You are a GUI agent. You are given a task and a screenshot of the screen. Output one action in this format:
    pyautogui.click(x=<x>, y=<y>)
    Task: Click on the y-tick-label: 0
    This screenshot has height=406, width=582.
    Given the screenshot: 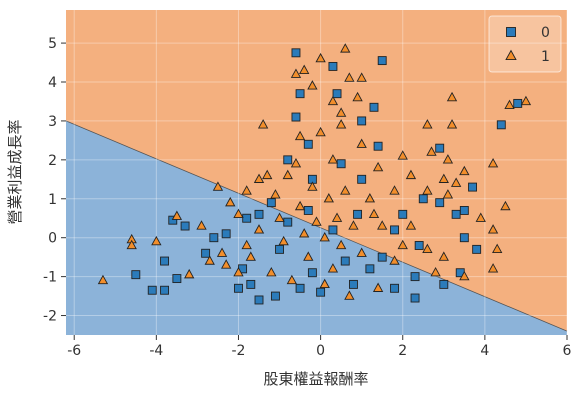 What is the action you would take?
    pyautogui.click(x=52, y=239)
    